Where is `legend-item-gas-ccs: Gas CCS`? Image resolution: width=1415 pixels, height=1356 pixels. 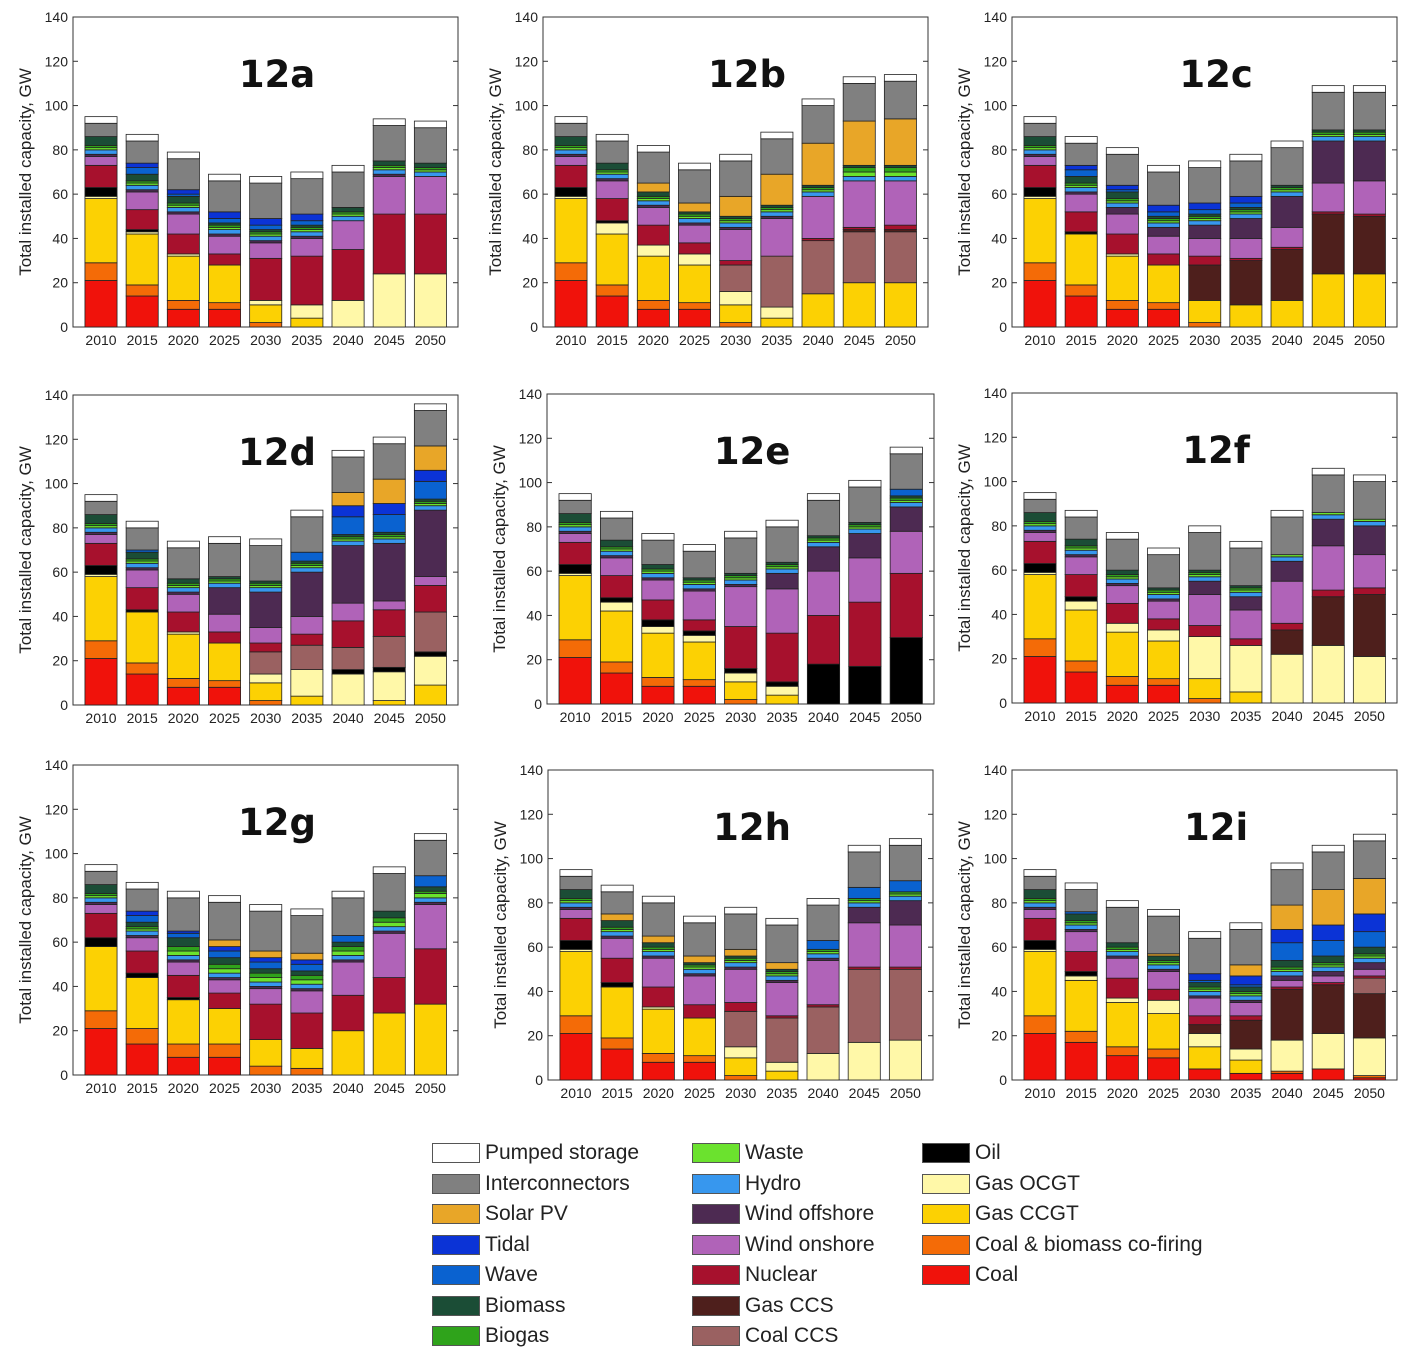
legend-item-gas-ccs: Gas CCS is located at coordinates (783, 1306).